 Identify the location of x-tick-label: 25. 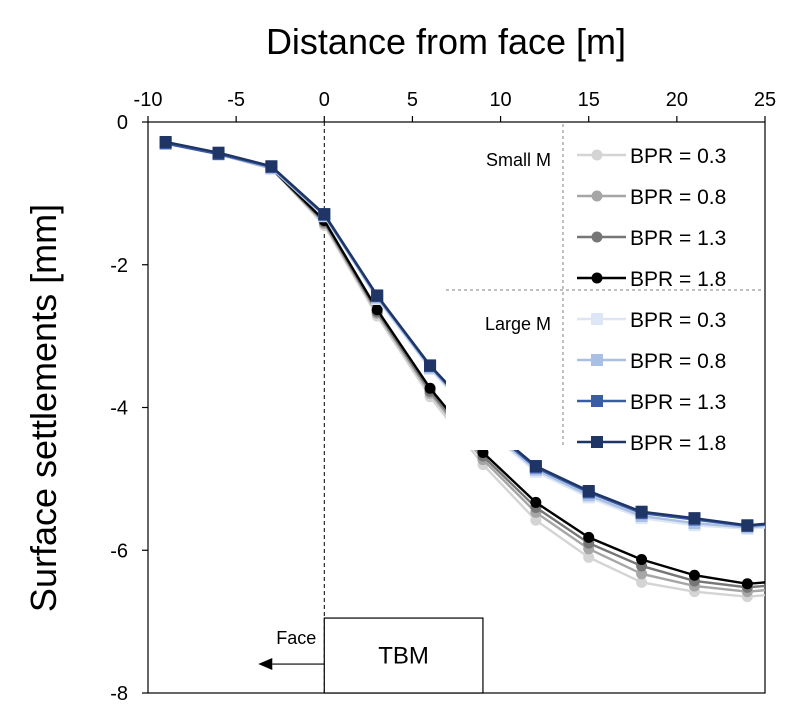
(765, 100).